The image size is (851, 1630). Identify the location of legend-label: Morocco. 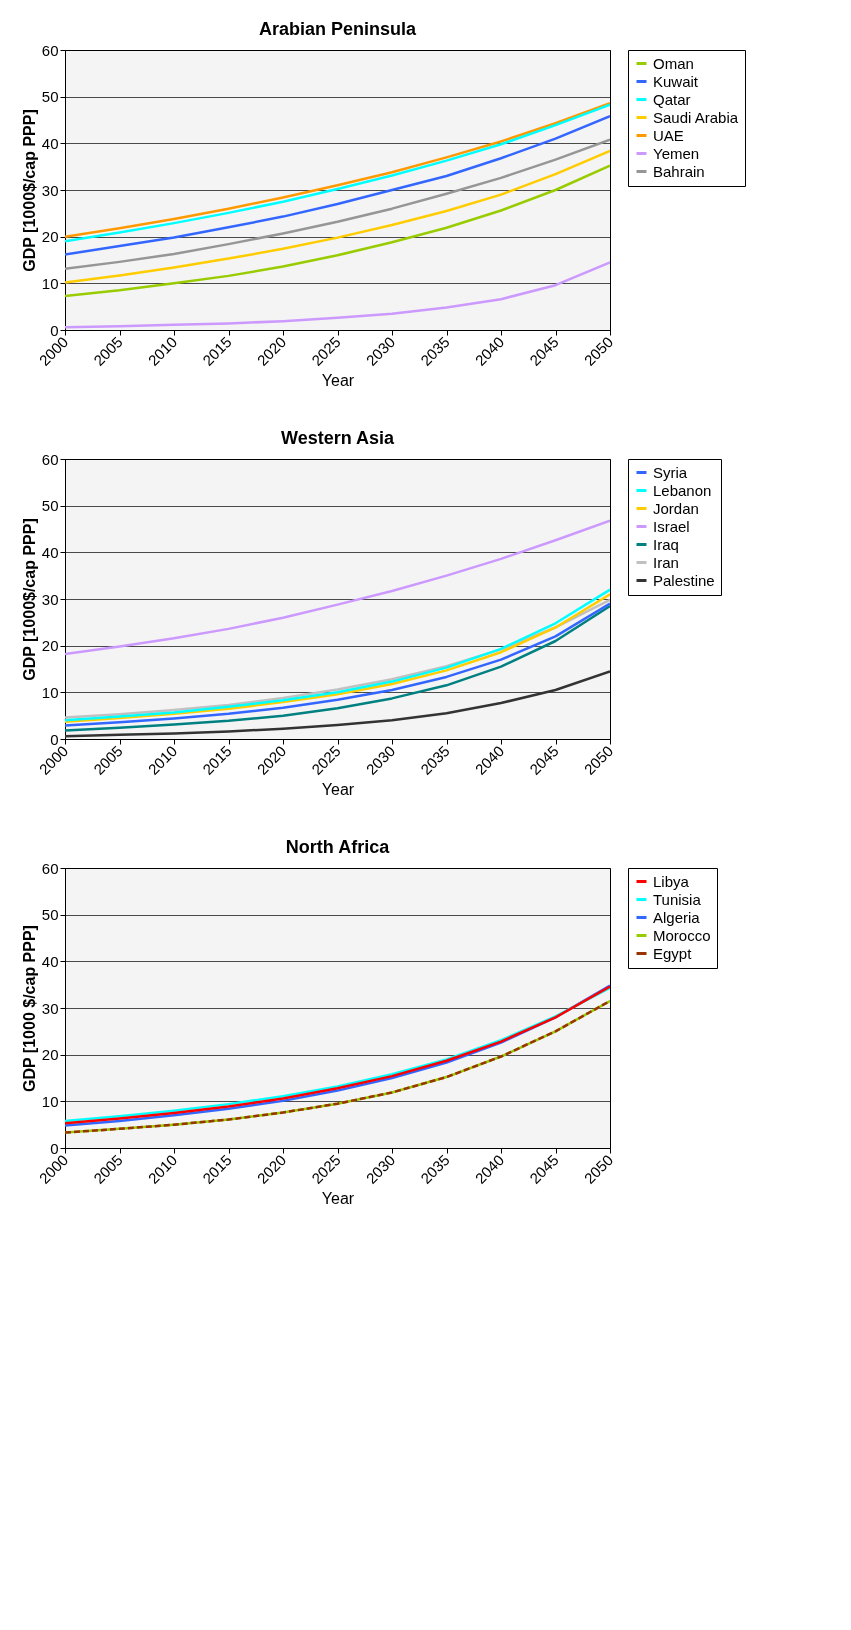
(682, 935).